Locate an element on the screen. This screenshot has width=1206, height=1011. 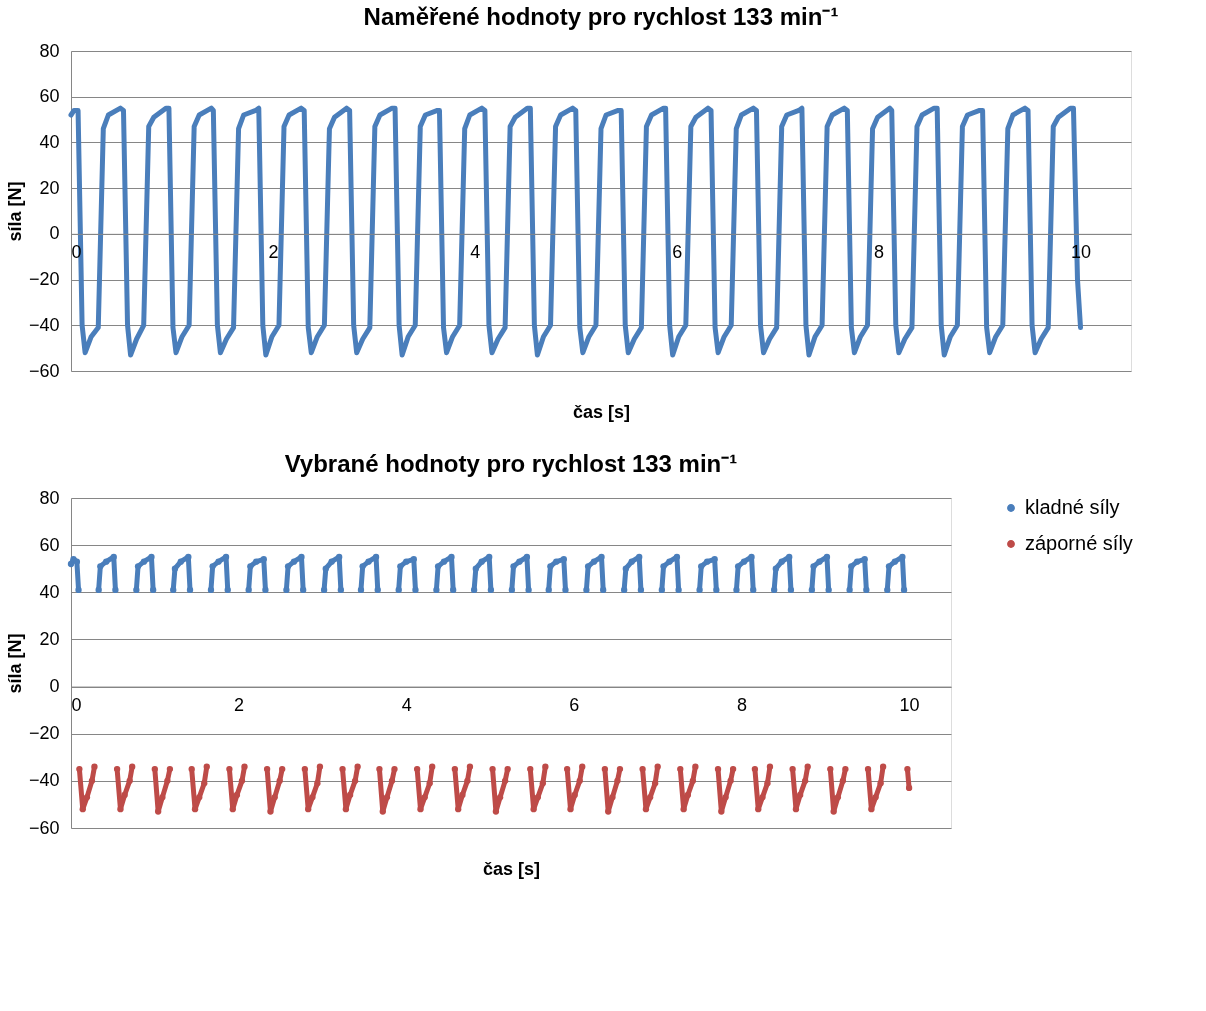
legend-label: záporné síly is located at coordinates (1079, 543).